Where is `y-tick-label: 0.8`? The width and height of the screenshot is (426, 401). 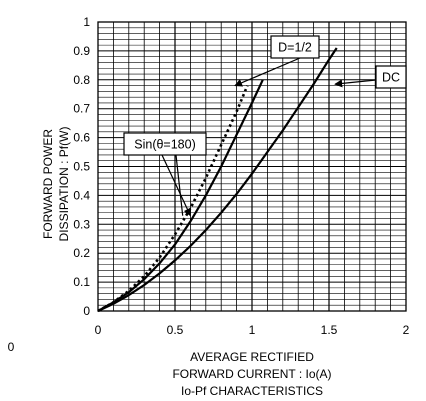 y-tick-label: 0.8 is located at coordinates (81, 80).